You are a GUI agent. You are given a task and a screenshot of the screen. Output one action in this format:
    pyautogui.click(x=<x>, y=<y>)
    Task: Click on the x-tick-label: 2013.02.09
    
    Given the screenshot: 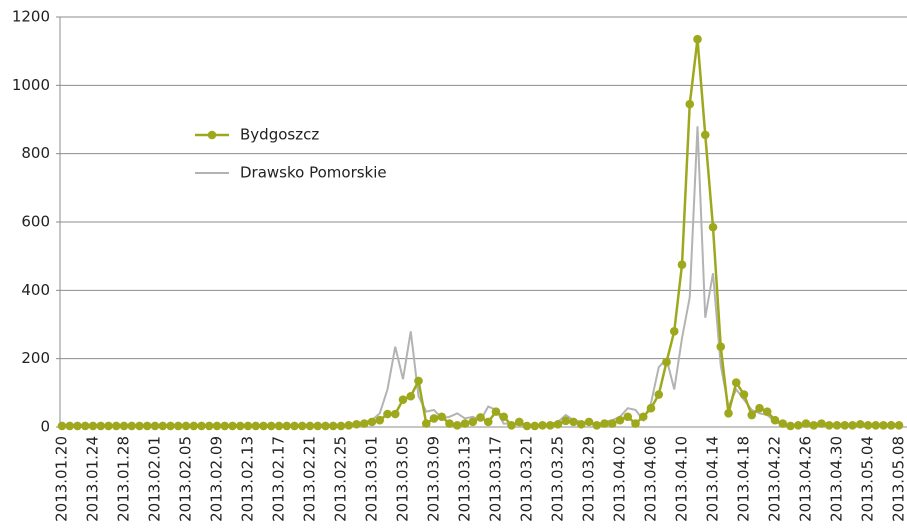 What is the action you would take?
    pyautogui.click(x=217, y=479)
    